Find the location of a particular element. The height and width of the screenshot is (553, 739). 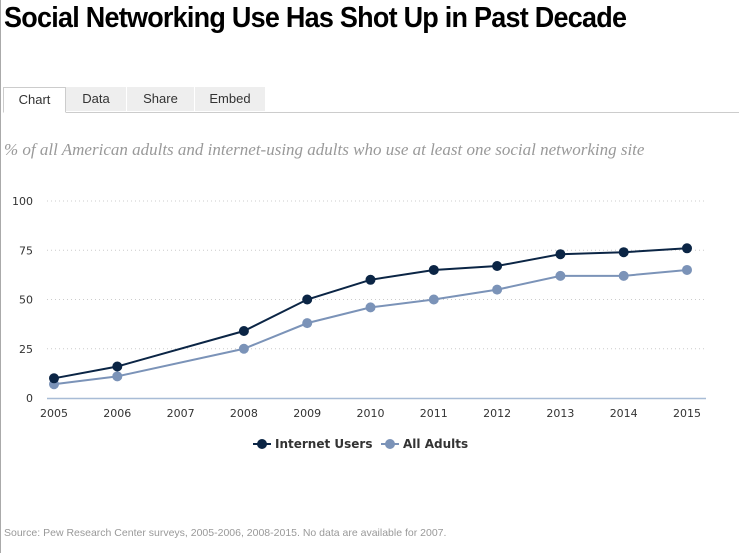

x-tick-label: 2005 is located at coordinates (54, 413).